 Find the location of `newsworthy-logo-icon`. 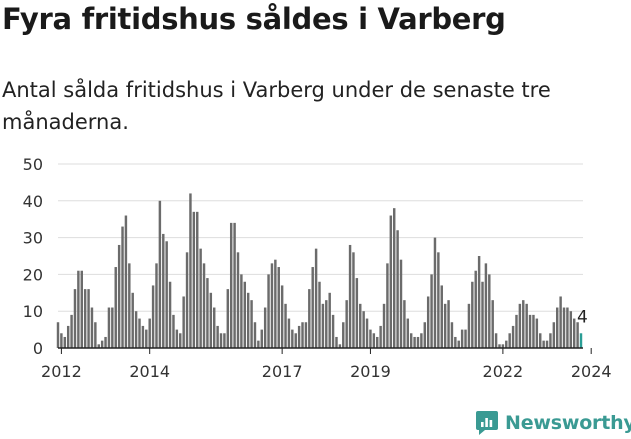

newsworthy-logo-icon is located at coordinates (487, 423).